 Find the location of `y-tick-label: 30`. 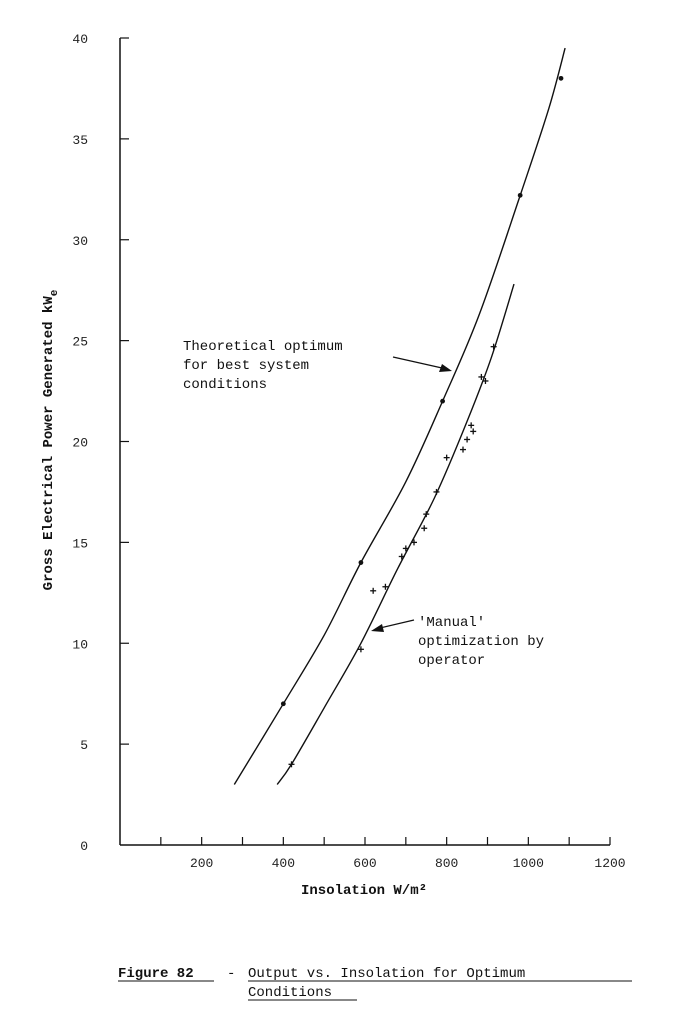

y-tick-label: 30 is located at coordinates (80, 241).